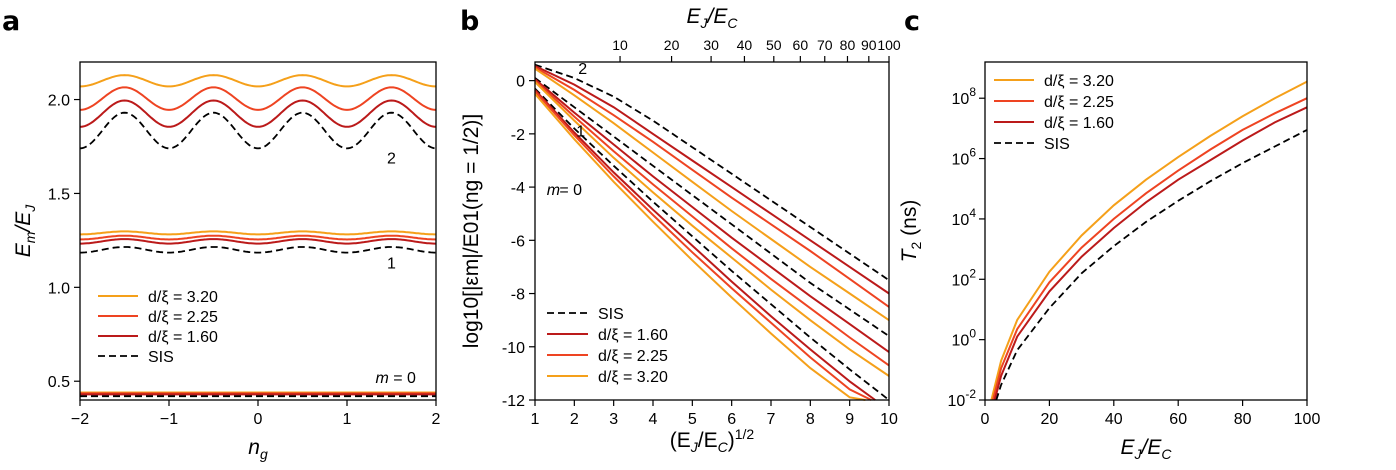 The height and width of the screenshot is (470, 1396). I want to click on panel-b-xtick-label: 10, so click(889, 419).